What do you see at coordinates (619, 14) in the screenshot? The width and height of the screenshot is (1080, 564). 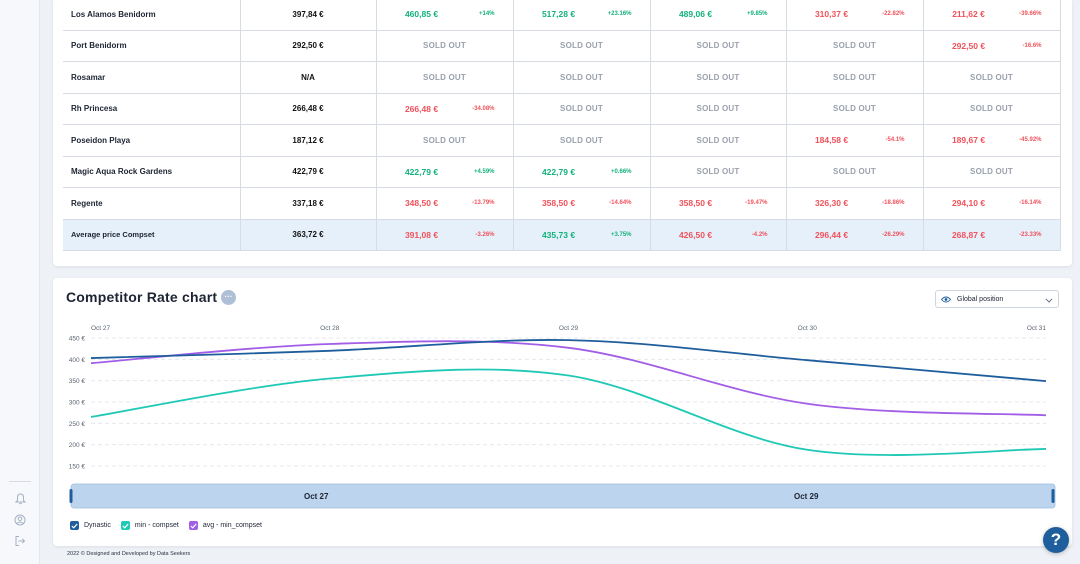 I see `rate-diff-percent: +23.16%` at bounding box center [619, 14].